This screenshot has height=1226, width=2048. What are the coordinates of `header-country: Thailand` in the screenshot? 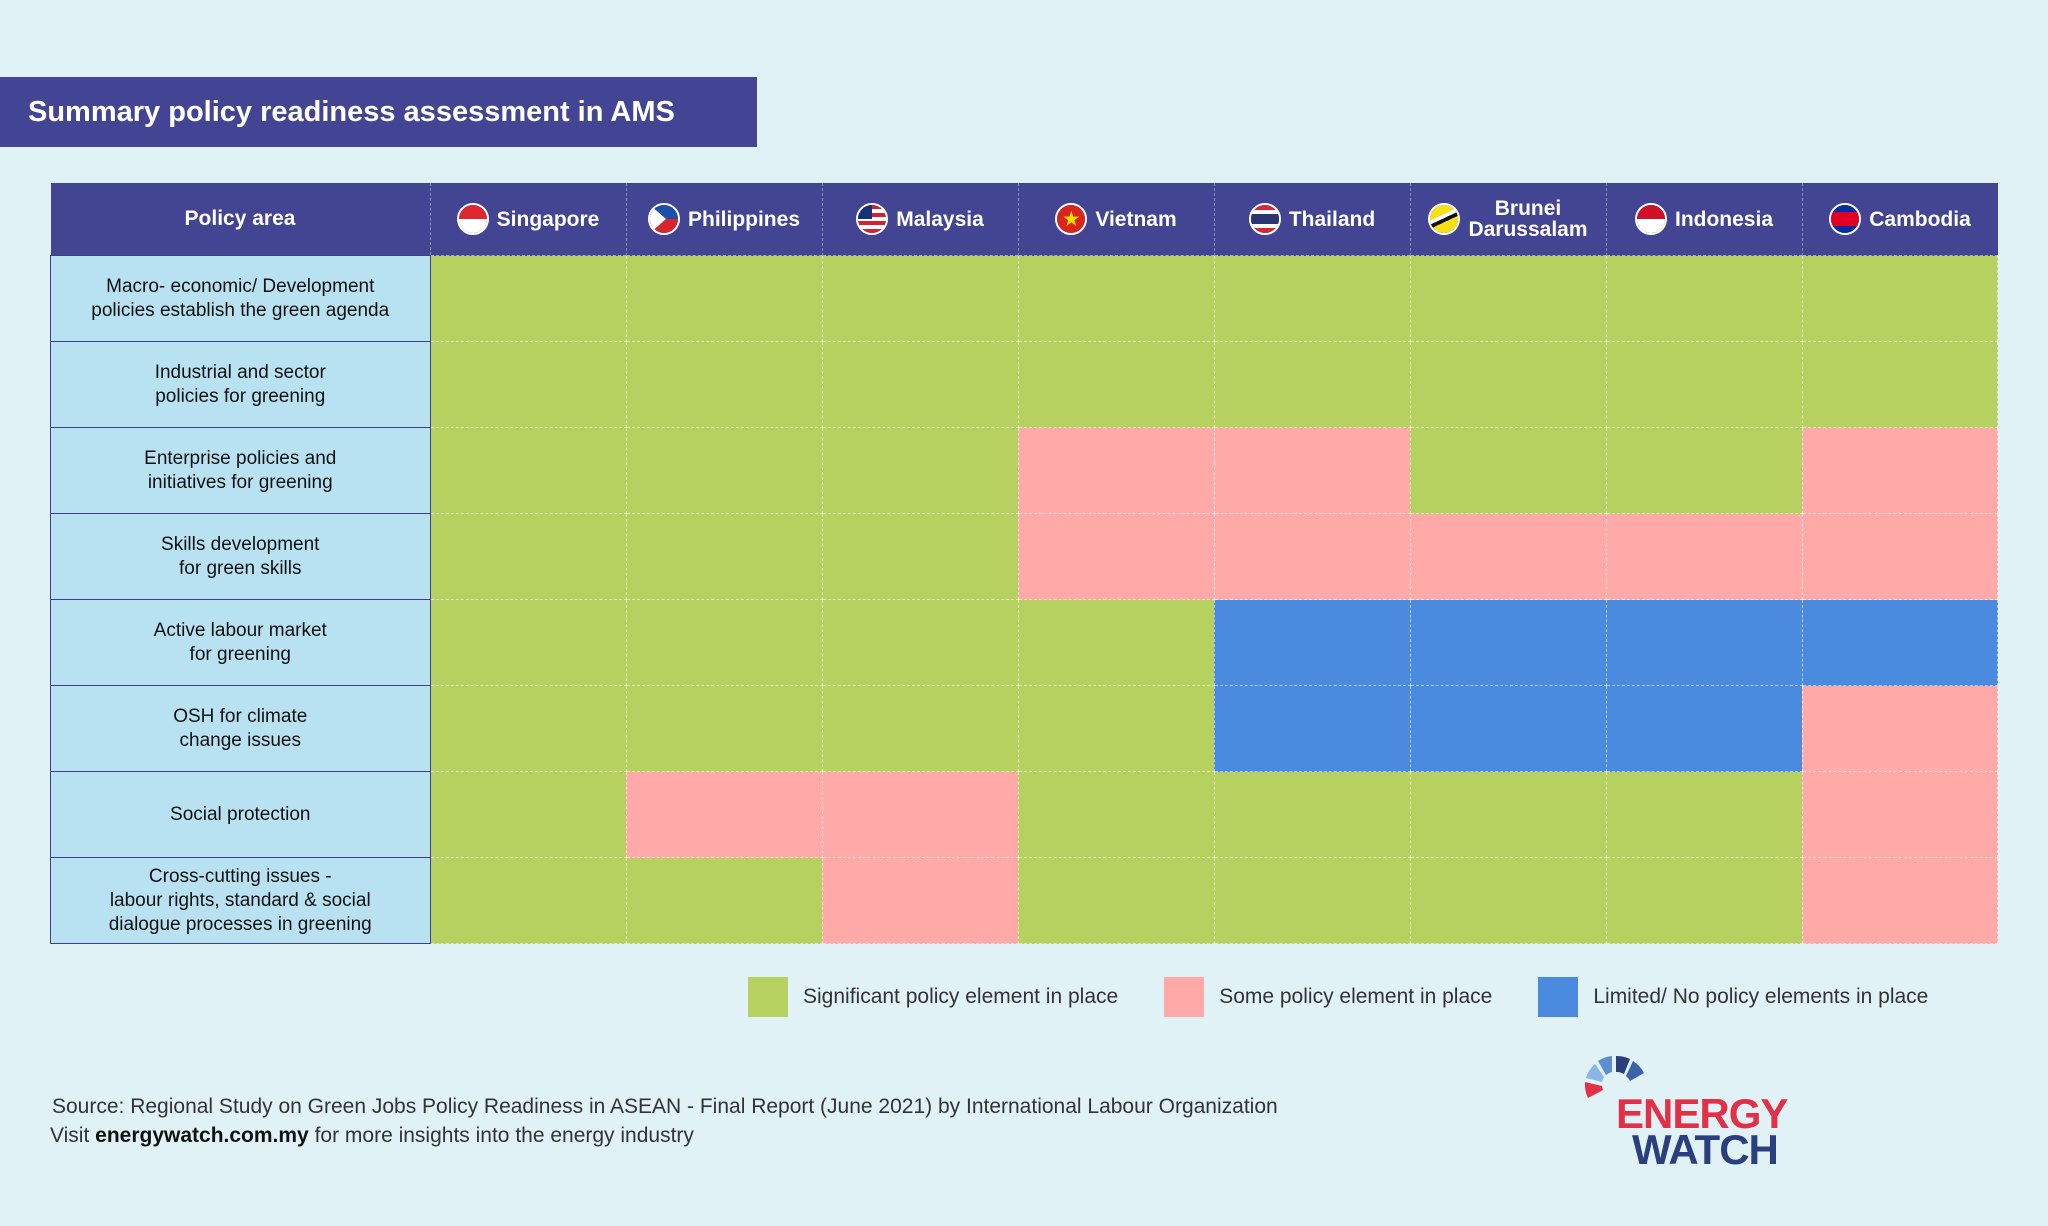 It's located at (1311, 219).